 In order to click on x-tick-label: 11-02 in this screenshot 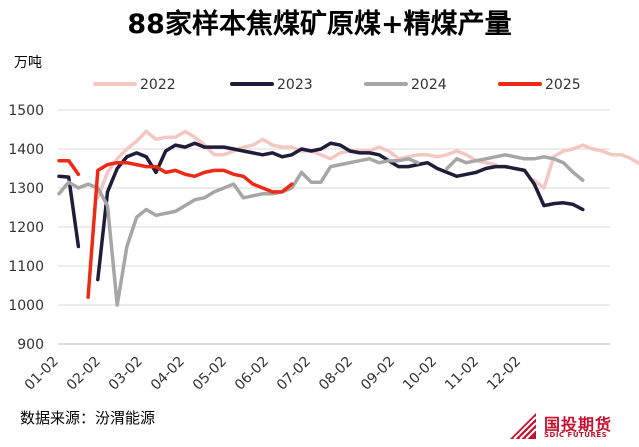, I will do `click(462, 374)`.